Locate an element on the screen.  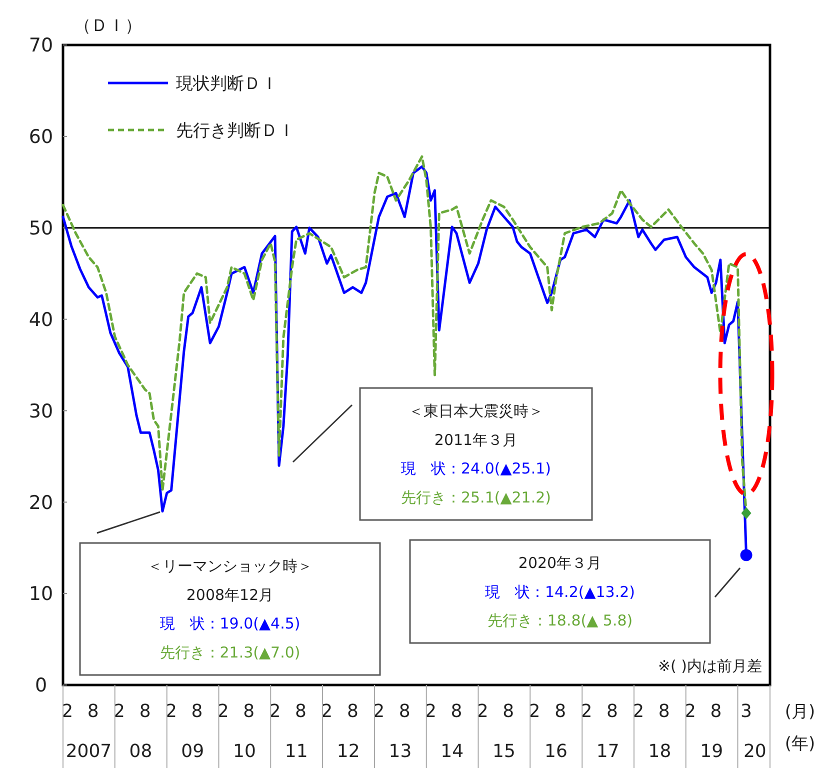
y-tick-label: 50 is located at coordinates (41, 229).